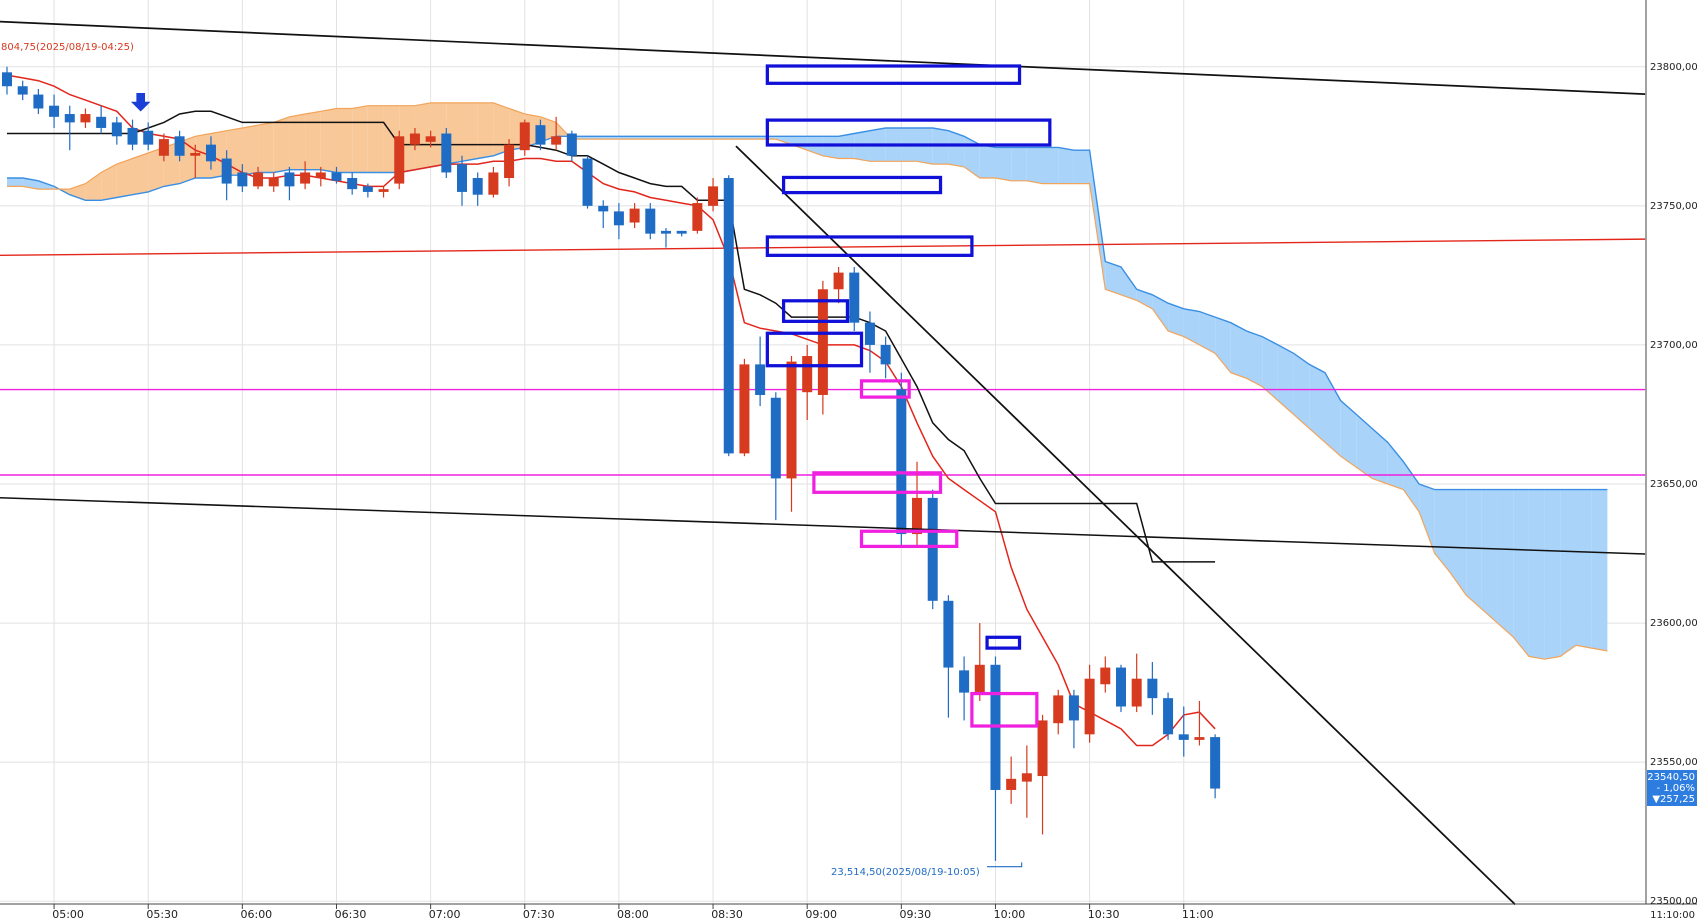 Image resolution: width=1697 pixels, height=924 pixels. What do you see at coordinates (1673, 901) in the screenshot?
I see `y-tick-label: 23500,00` at bounding box center [1673, 901].